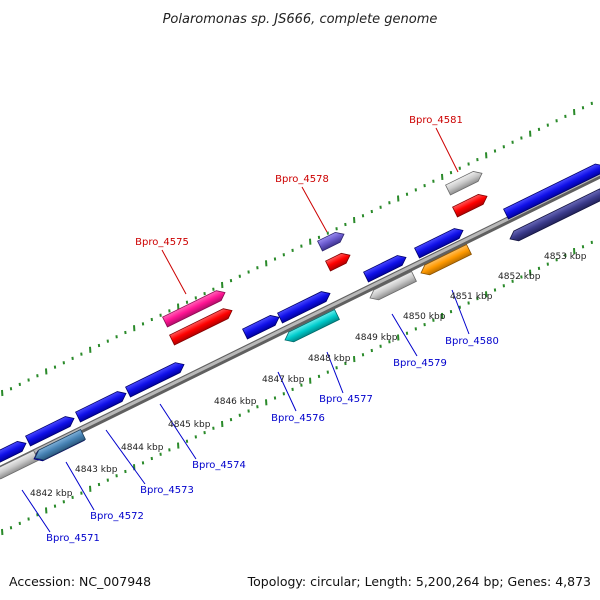 The image size is (600, 600). I want to click on gene-label-bpro_4575: Bpro_4575, so click(162, 242).